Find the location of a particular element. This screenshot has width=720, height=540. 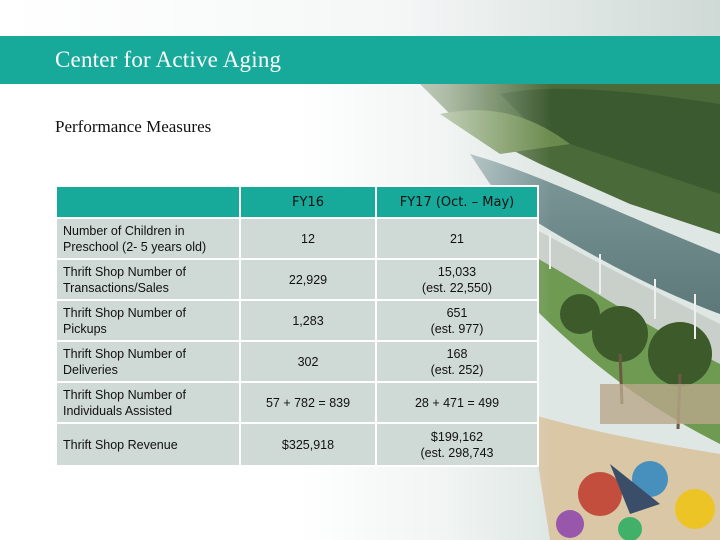

fy17-note: (est. 22,550) is located at coordinates (457, 287).